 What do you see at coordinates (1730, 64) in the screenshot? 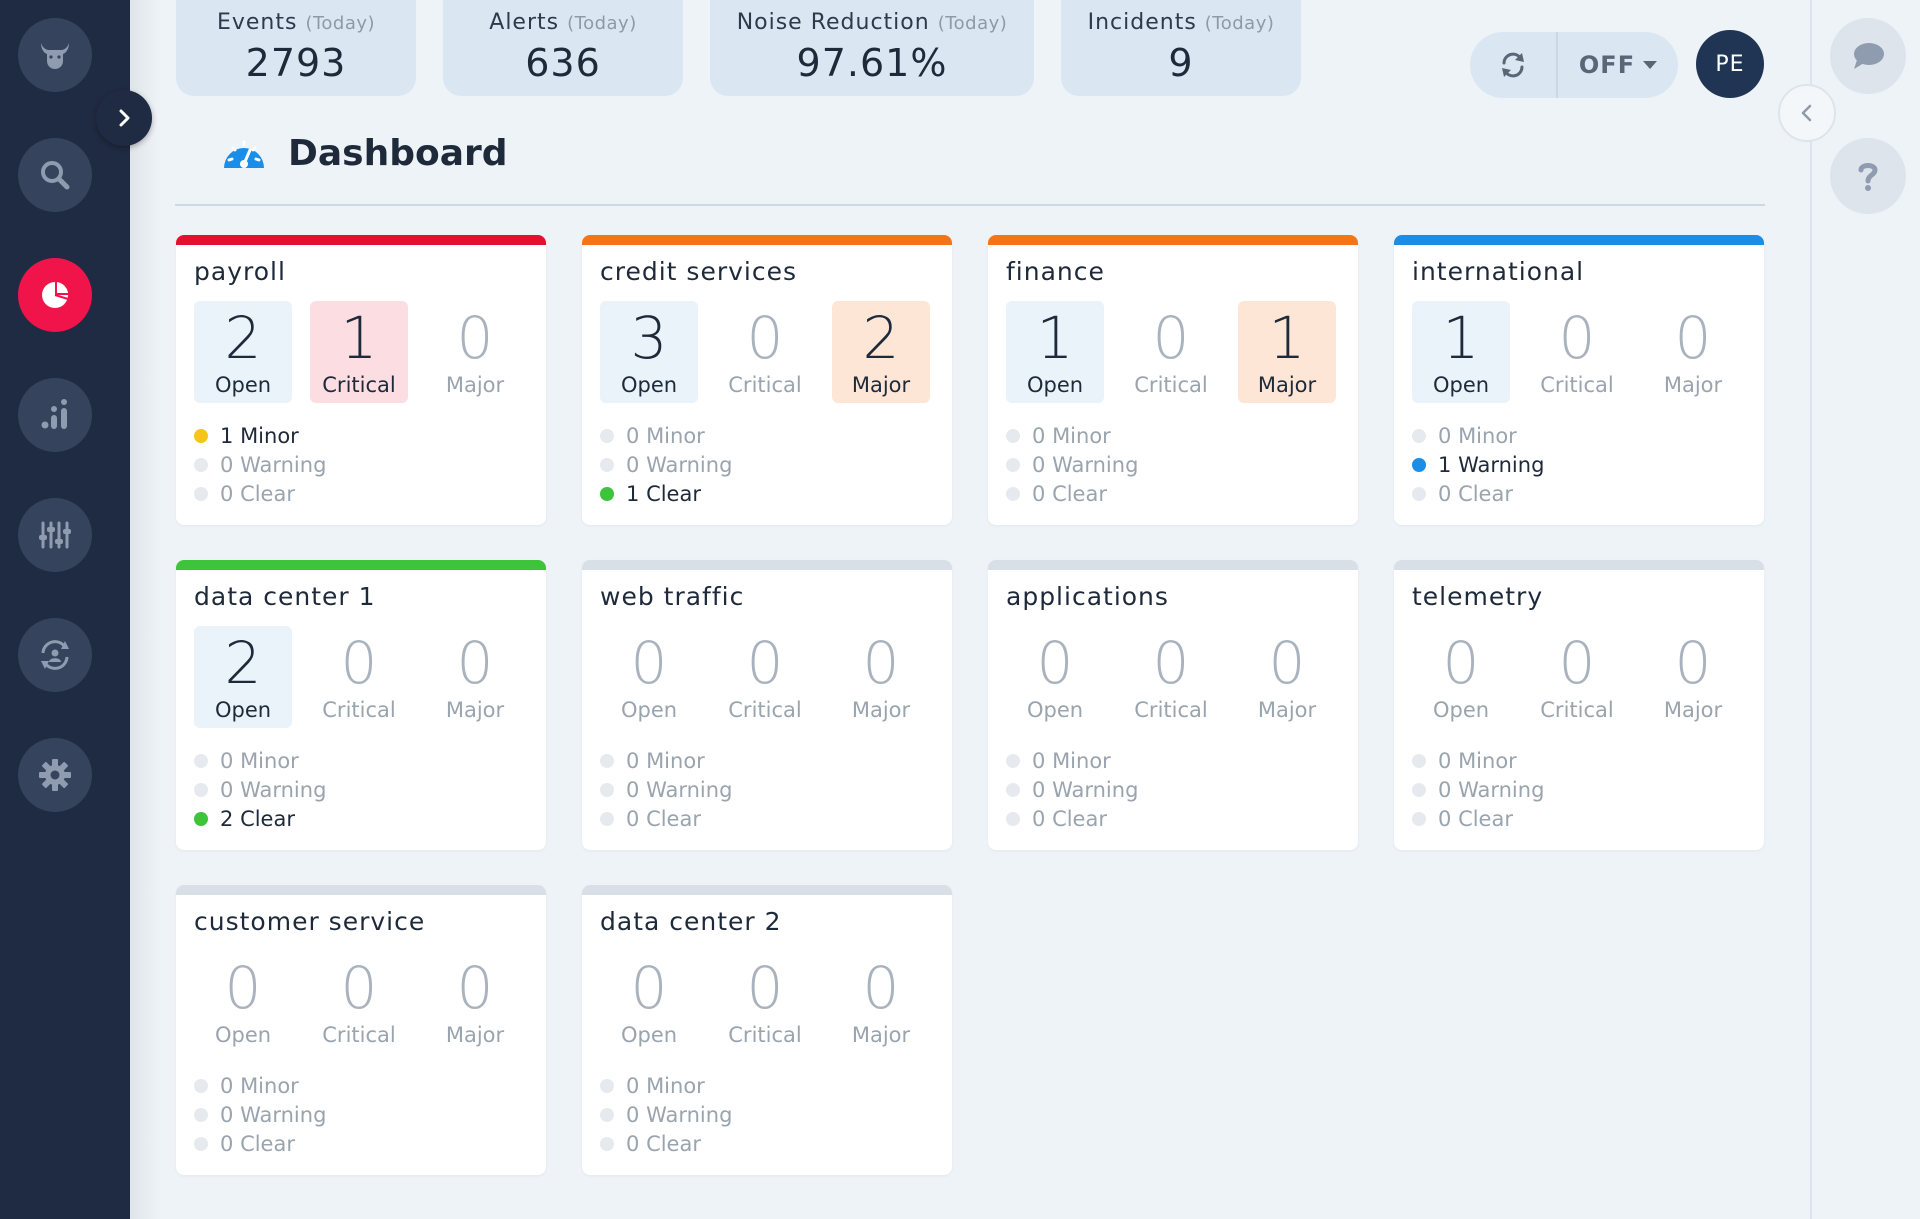
I see `user-avatar: PE` at bounding box center [1730, 64].